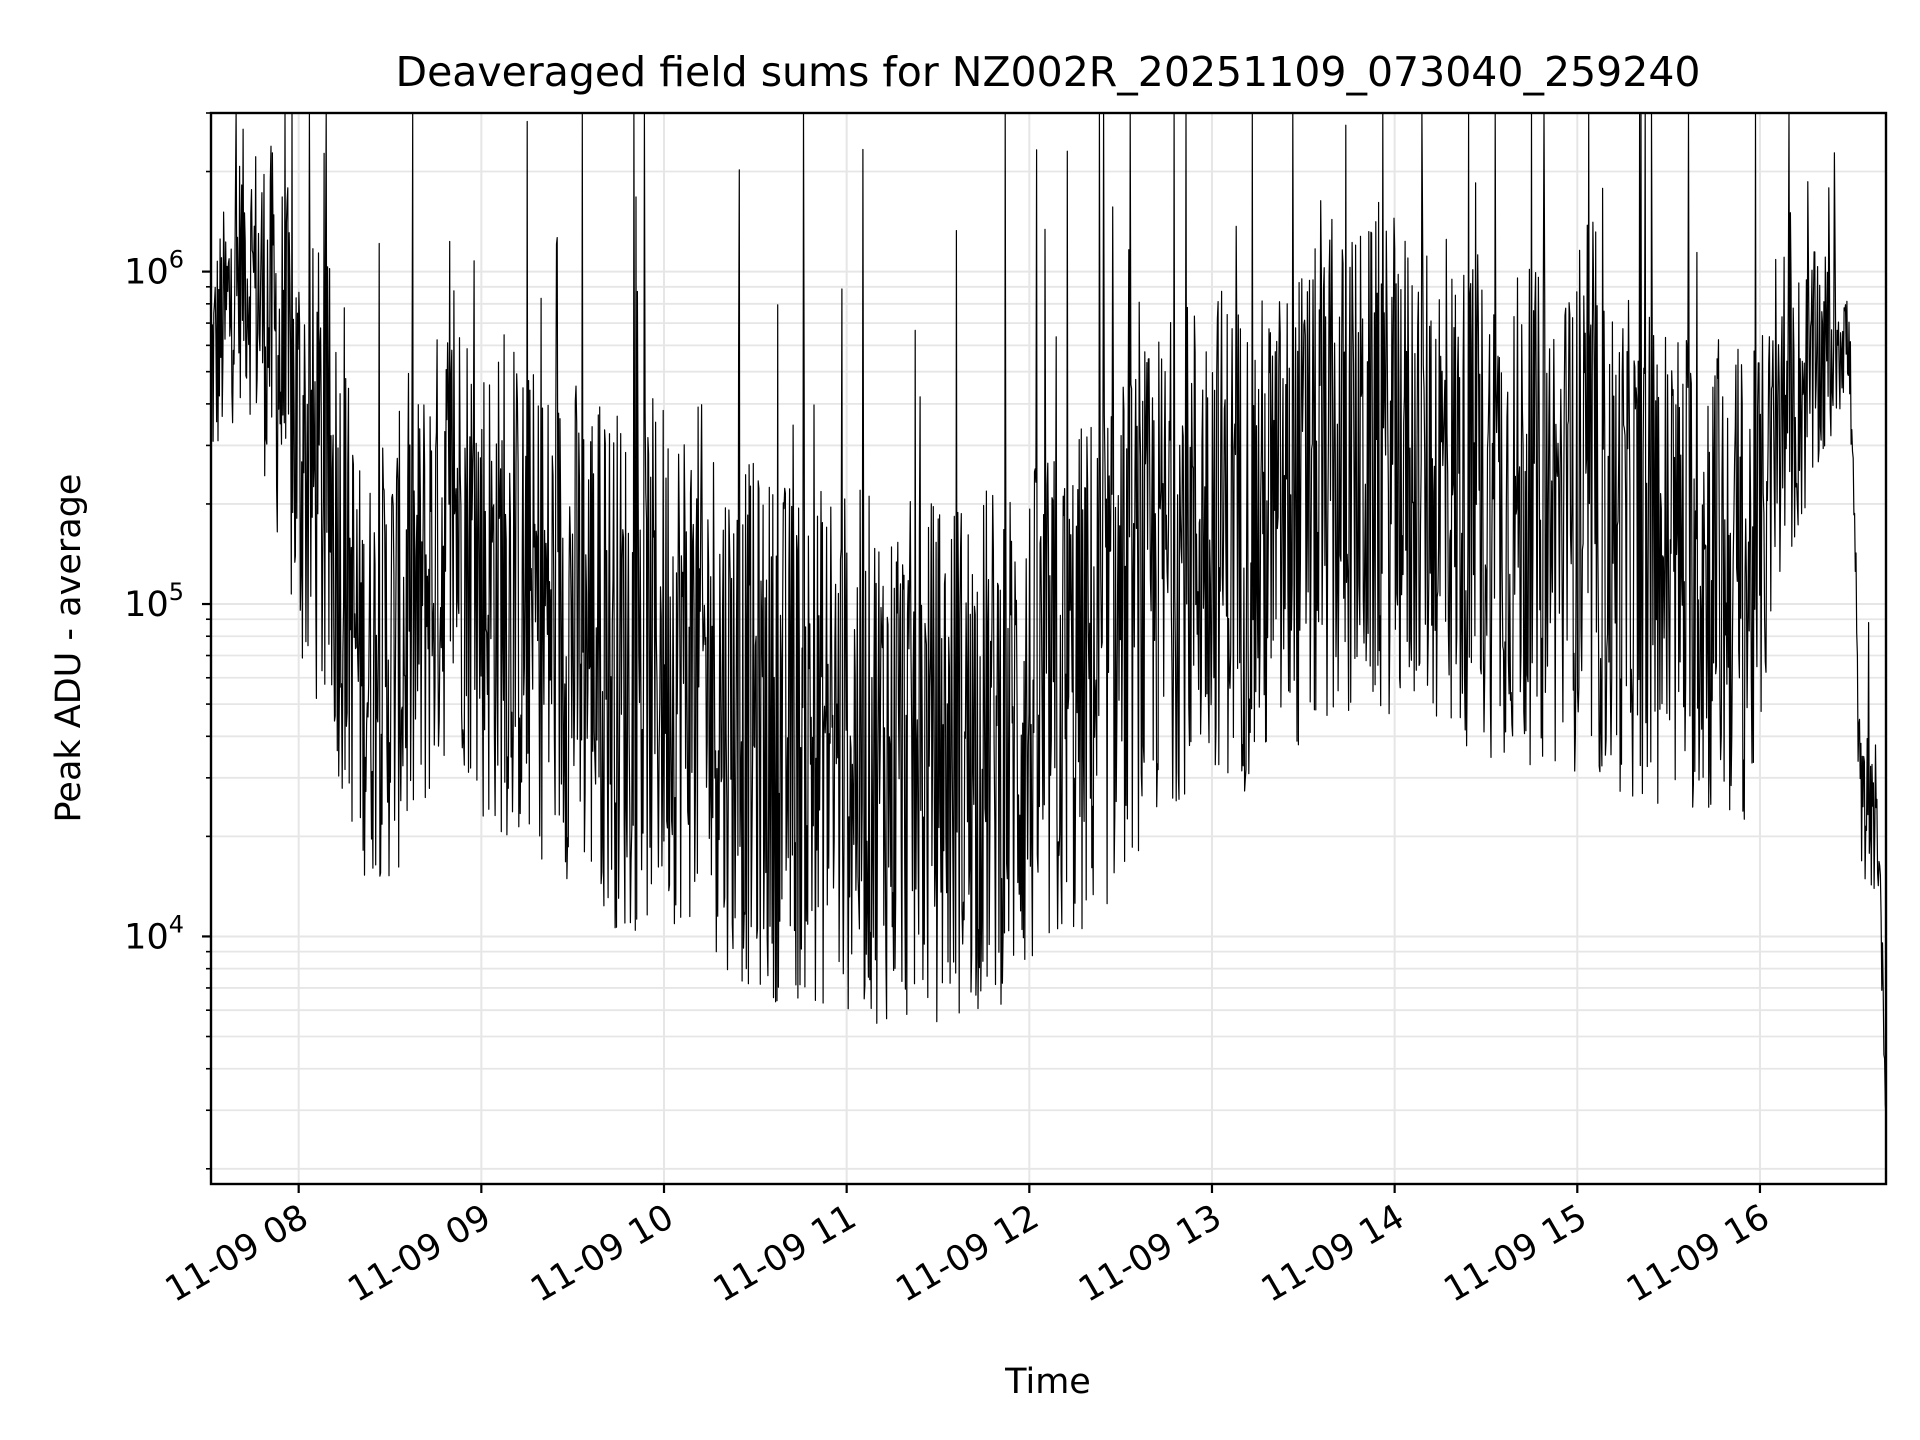 The height and width of the screenshot is (1440, 1920). What do you see at coordinates (154, 269) in the screenshot?
I see `y-tick-label: 10⁶` at bounding box center [154, 269].